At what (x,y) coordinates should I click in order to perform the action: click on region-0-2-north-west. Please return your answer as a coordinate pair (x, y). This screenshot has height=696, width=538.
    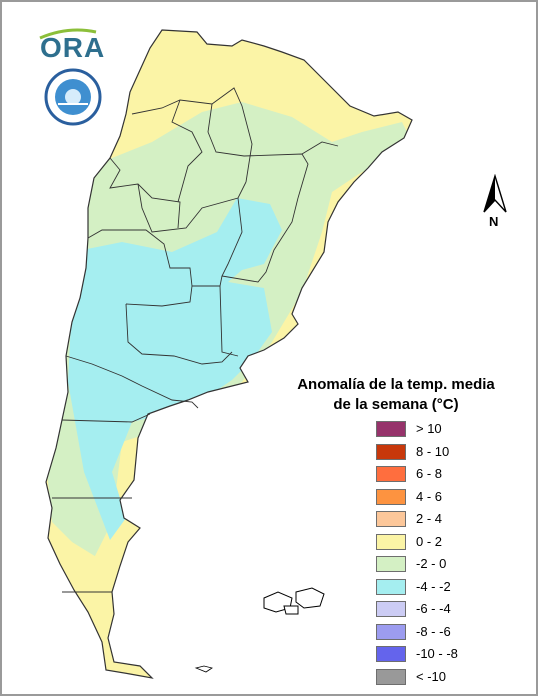
    Looking at the image, I should click on (174, 62).